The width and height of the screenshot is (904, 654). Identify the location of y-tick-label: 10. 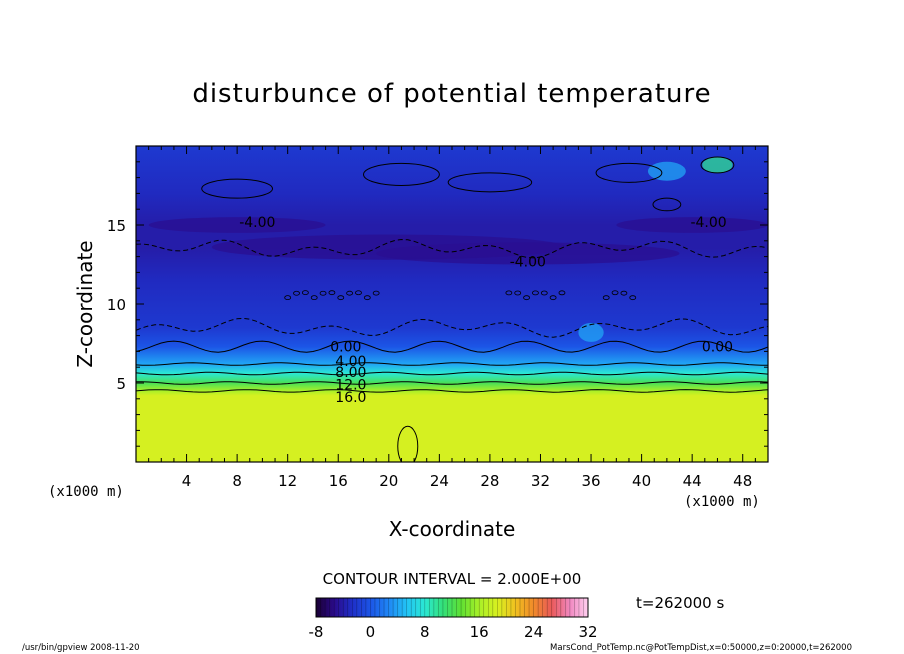
(116, 305).